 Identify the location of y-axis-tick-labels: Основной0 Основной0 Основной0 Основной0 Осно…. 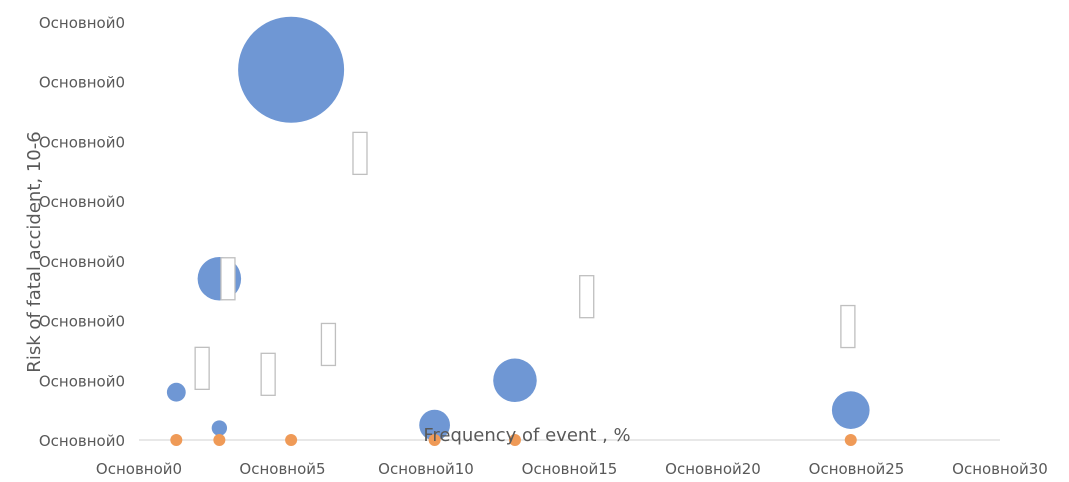
(82, 232).